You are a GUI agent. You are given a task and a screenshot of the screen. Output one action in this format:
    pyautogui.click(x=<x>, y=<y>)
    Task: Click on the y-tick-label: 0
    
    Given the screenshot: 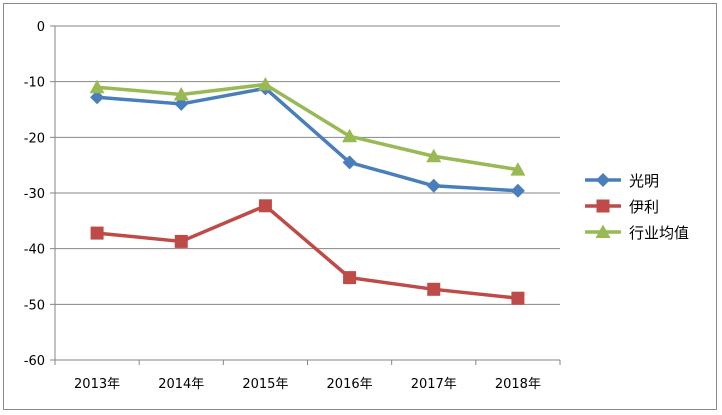 What is the action you would take?
    pyautogui.click(x=41, y=27)
    